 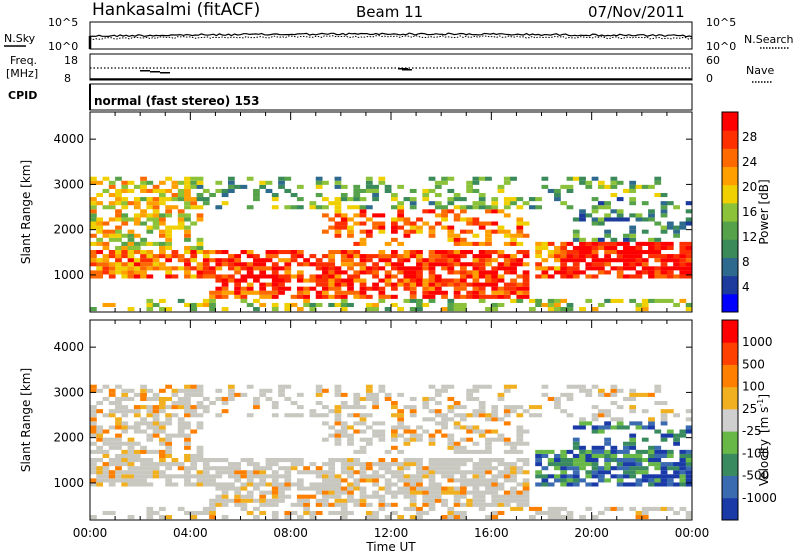 What do you see at coordinates (391, 38) in the screenshot?
I see `nsearch-series` at bounding box center [391, 38].